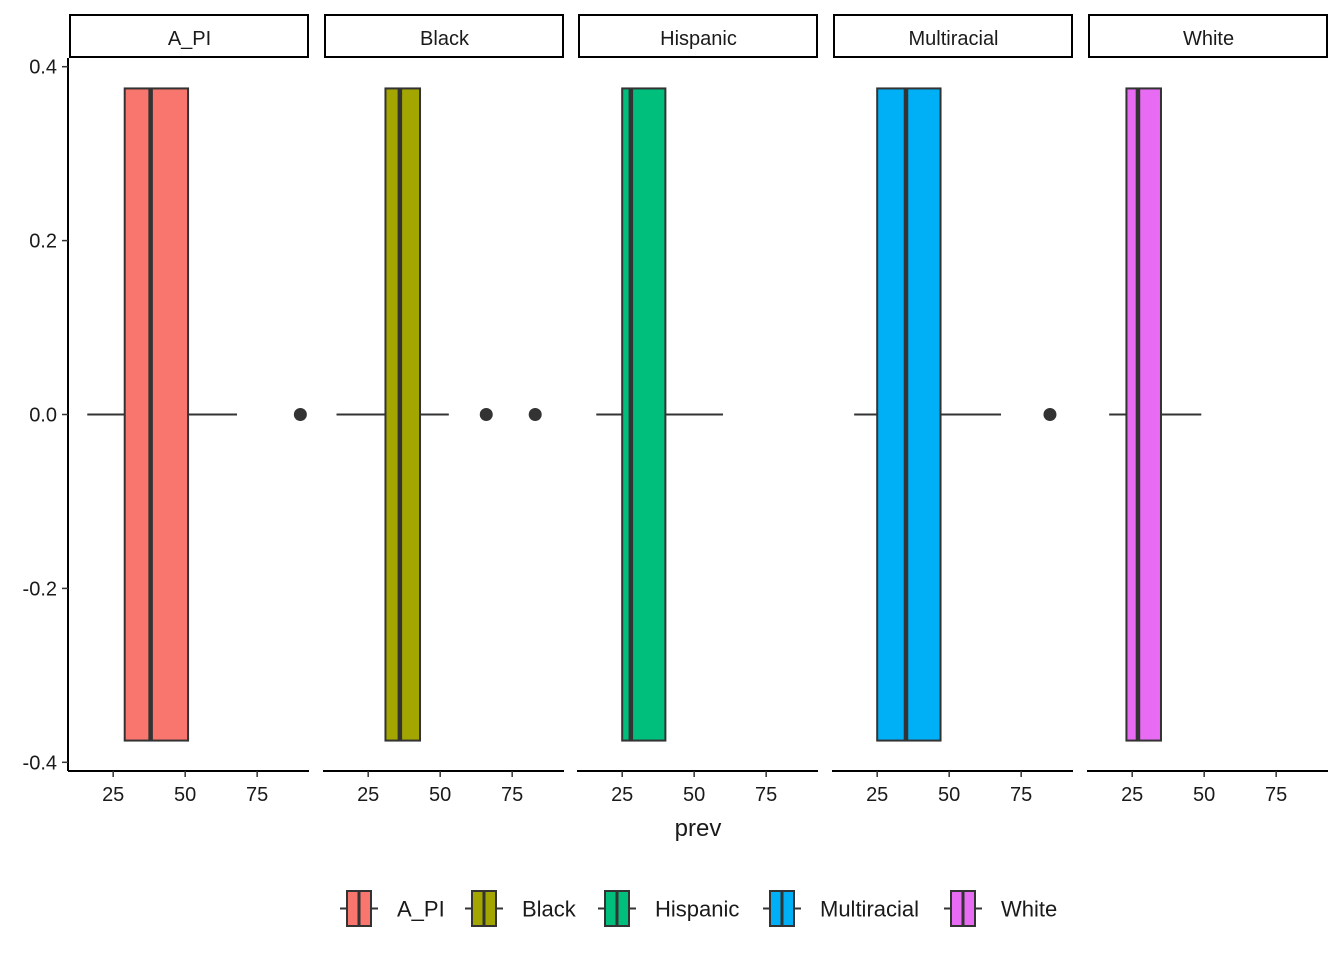  I want to click on x-axis-title: prev, so click(698, 828).